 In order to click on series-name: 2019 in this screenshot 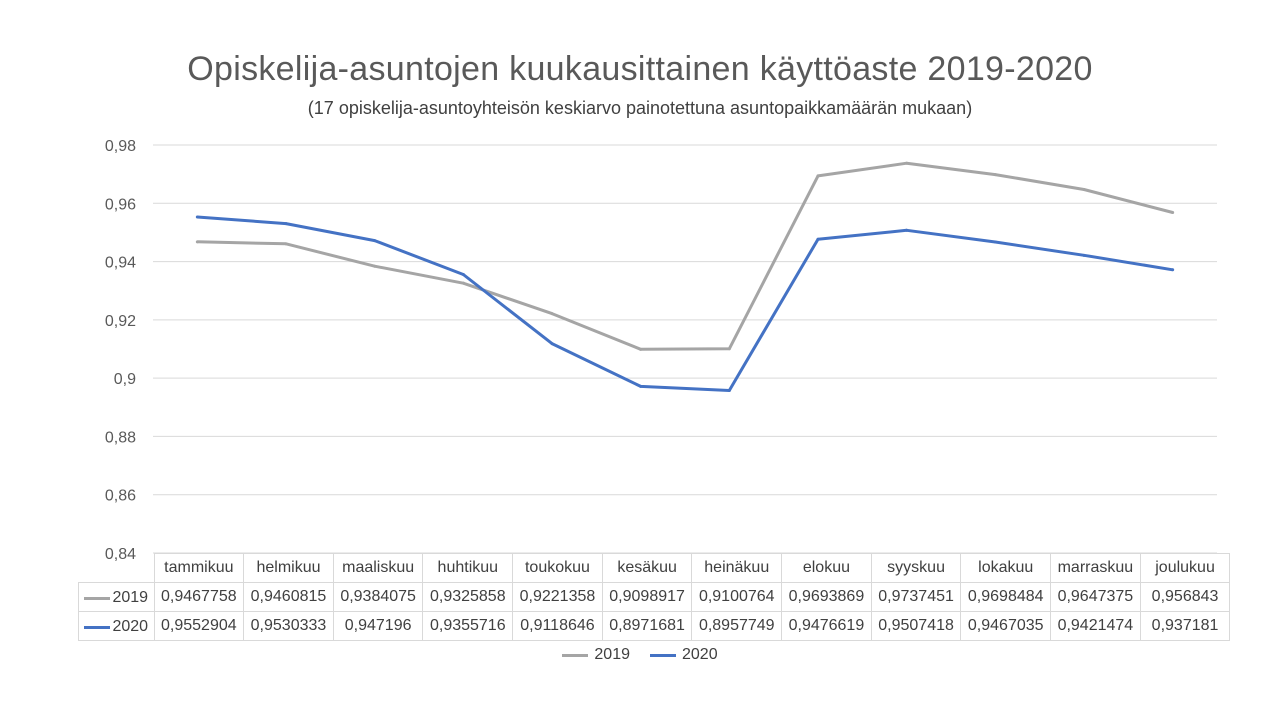, I will do `click(130, 598)`.